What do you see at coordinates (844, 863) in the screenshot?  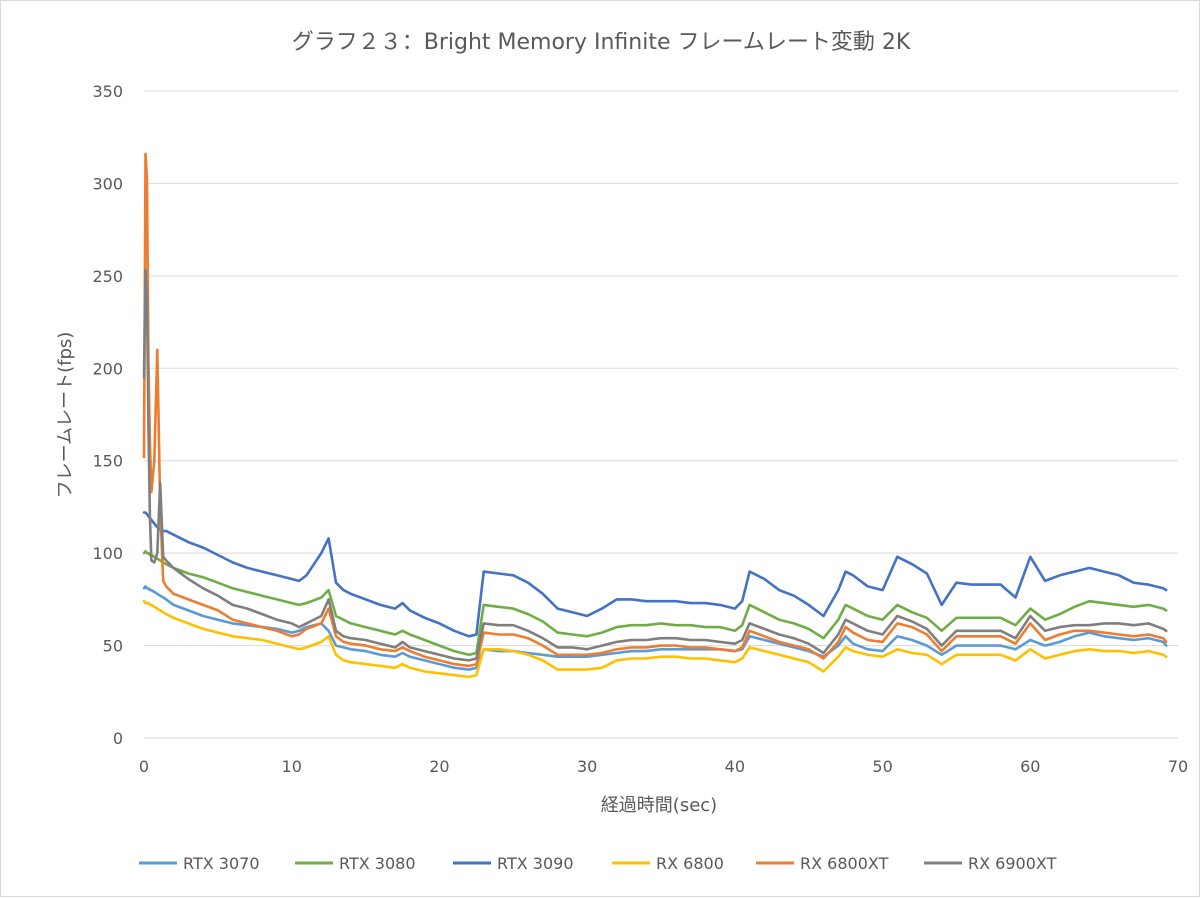 I see `legend-label: RX 6800XT` at bounding box center [844, 863].